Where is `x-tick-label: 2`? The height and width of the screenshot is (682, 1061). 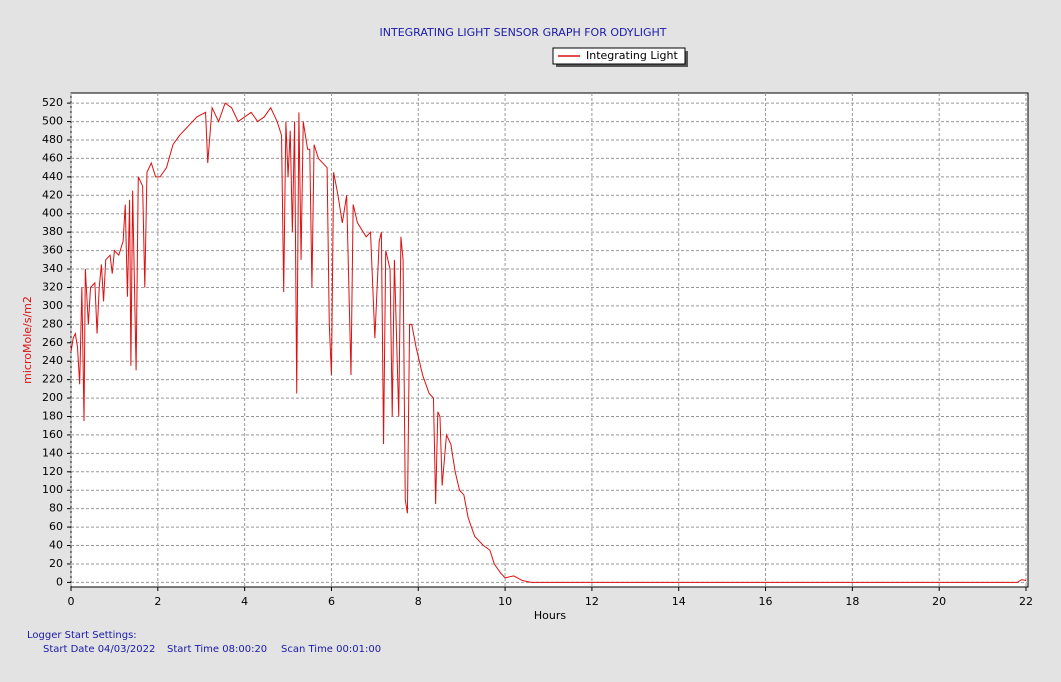 x-tick-label: 2 is located at coordinates (157, 601).